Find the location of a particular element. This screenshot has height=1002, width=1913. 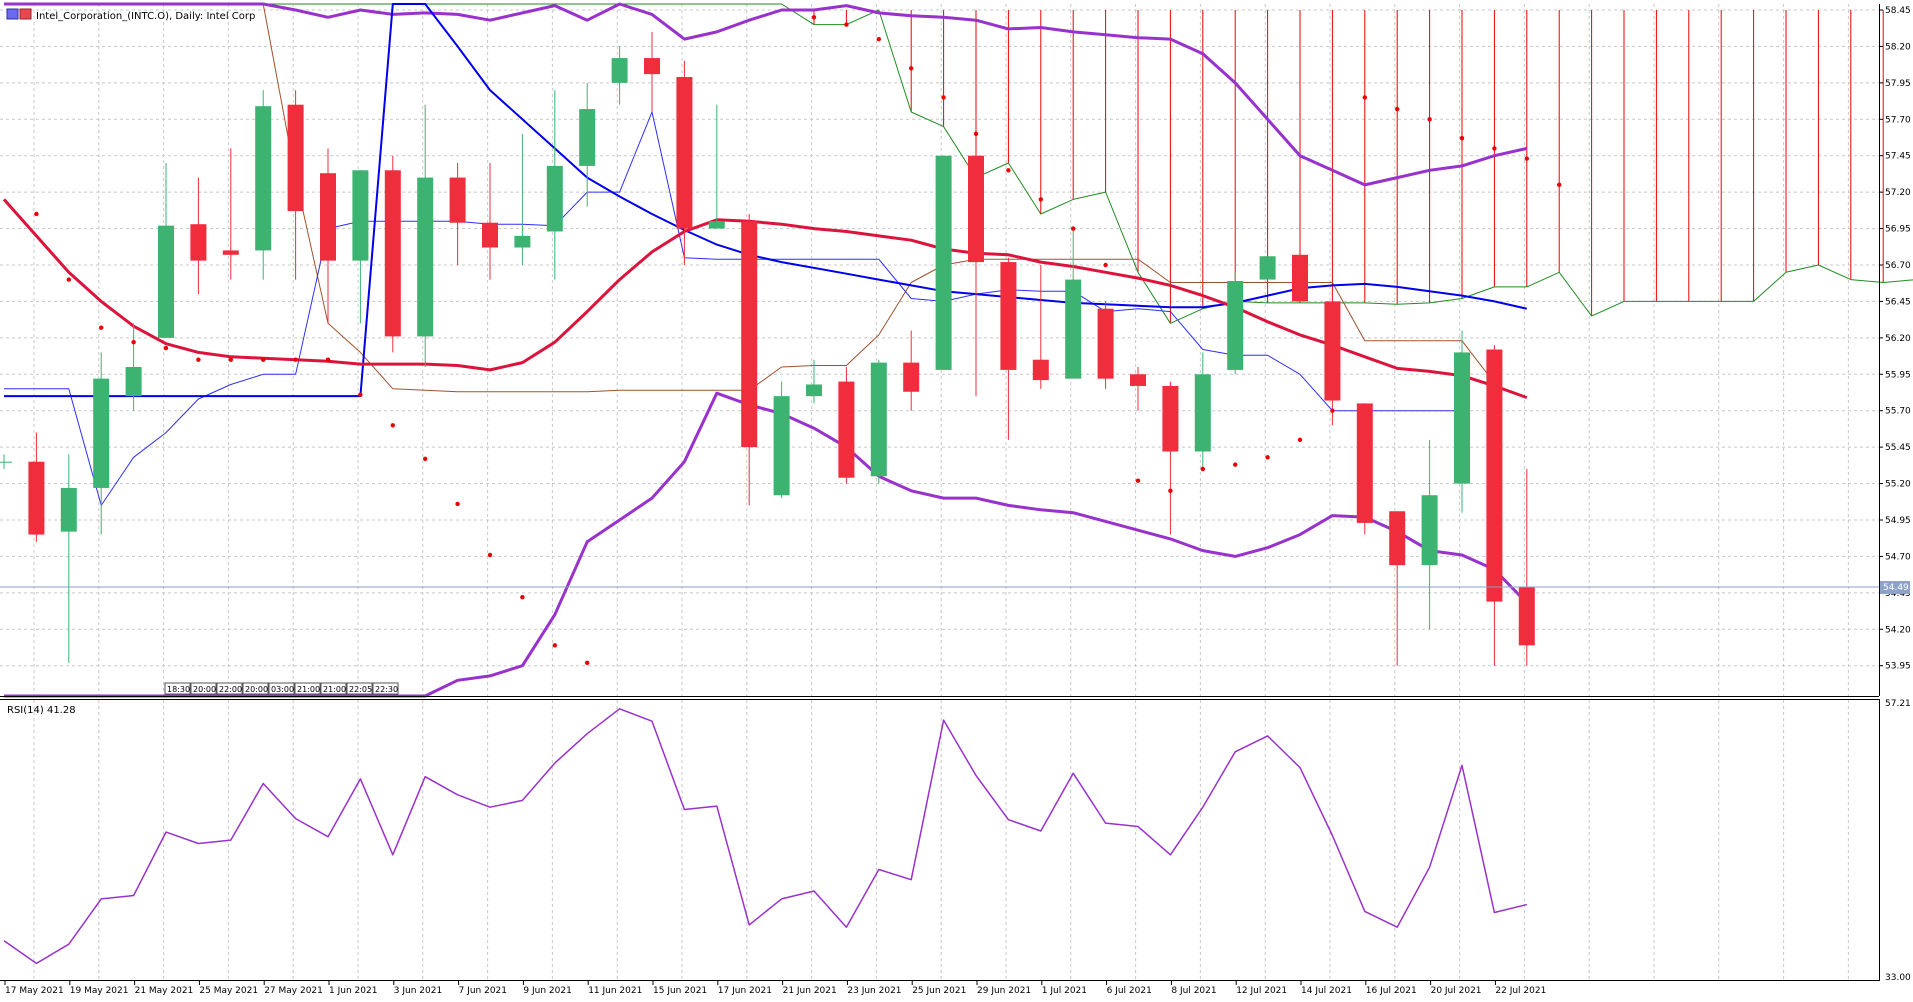

time-axis-label: 21 May 2021 is located at coordinates (164, 991).